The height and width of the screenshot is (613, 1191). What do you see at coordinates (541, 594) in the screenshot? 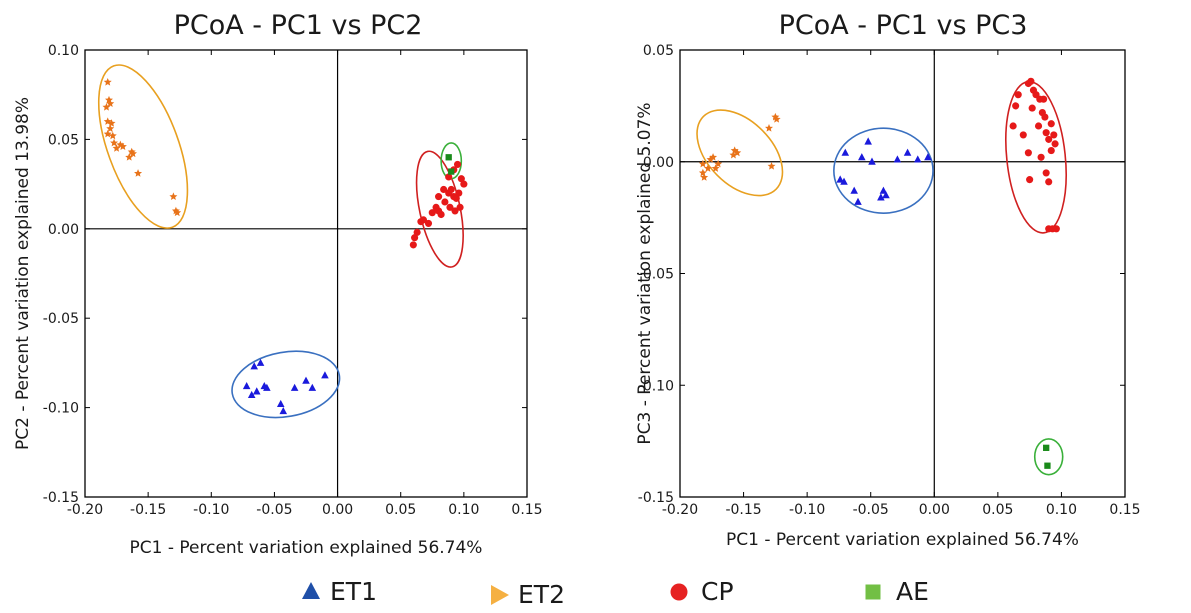
I see `legend-label: ET2` at bounding box center [541, 594].